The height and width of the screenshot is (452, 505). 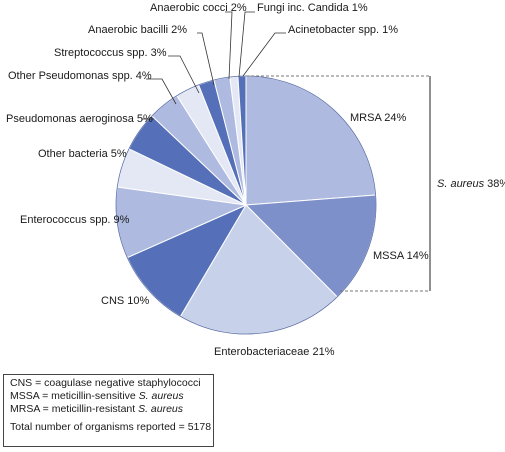 What do you see at coordinates (198, 8) in the screenshot?
I see `slice-label: Anaerobic cocci 2%` at bounding box center [198, 8].